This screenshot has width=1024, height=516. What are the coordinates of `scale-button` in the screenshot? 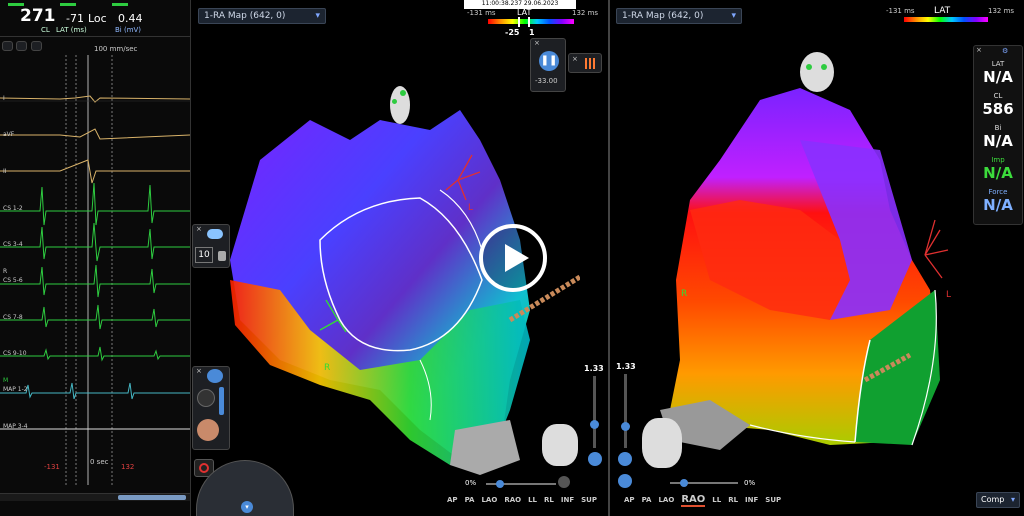 It's located at (7, 46).